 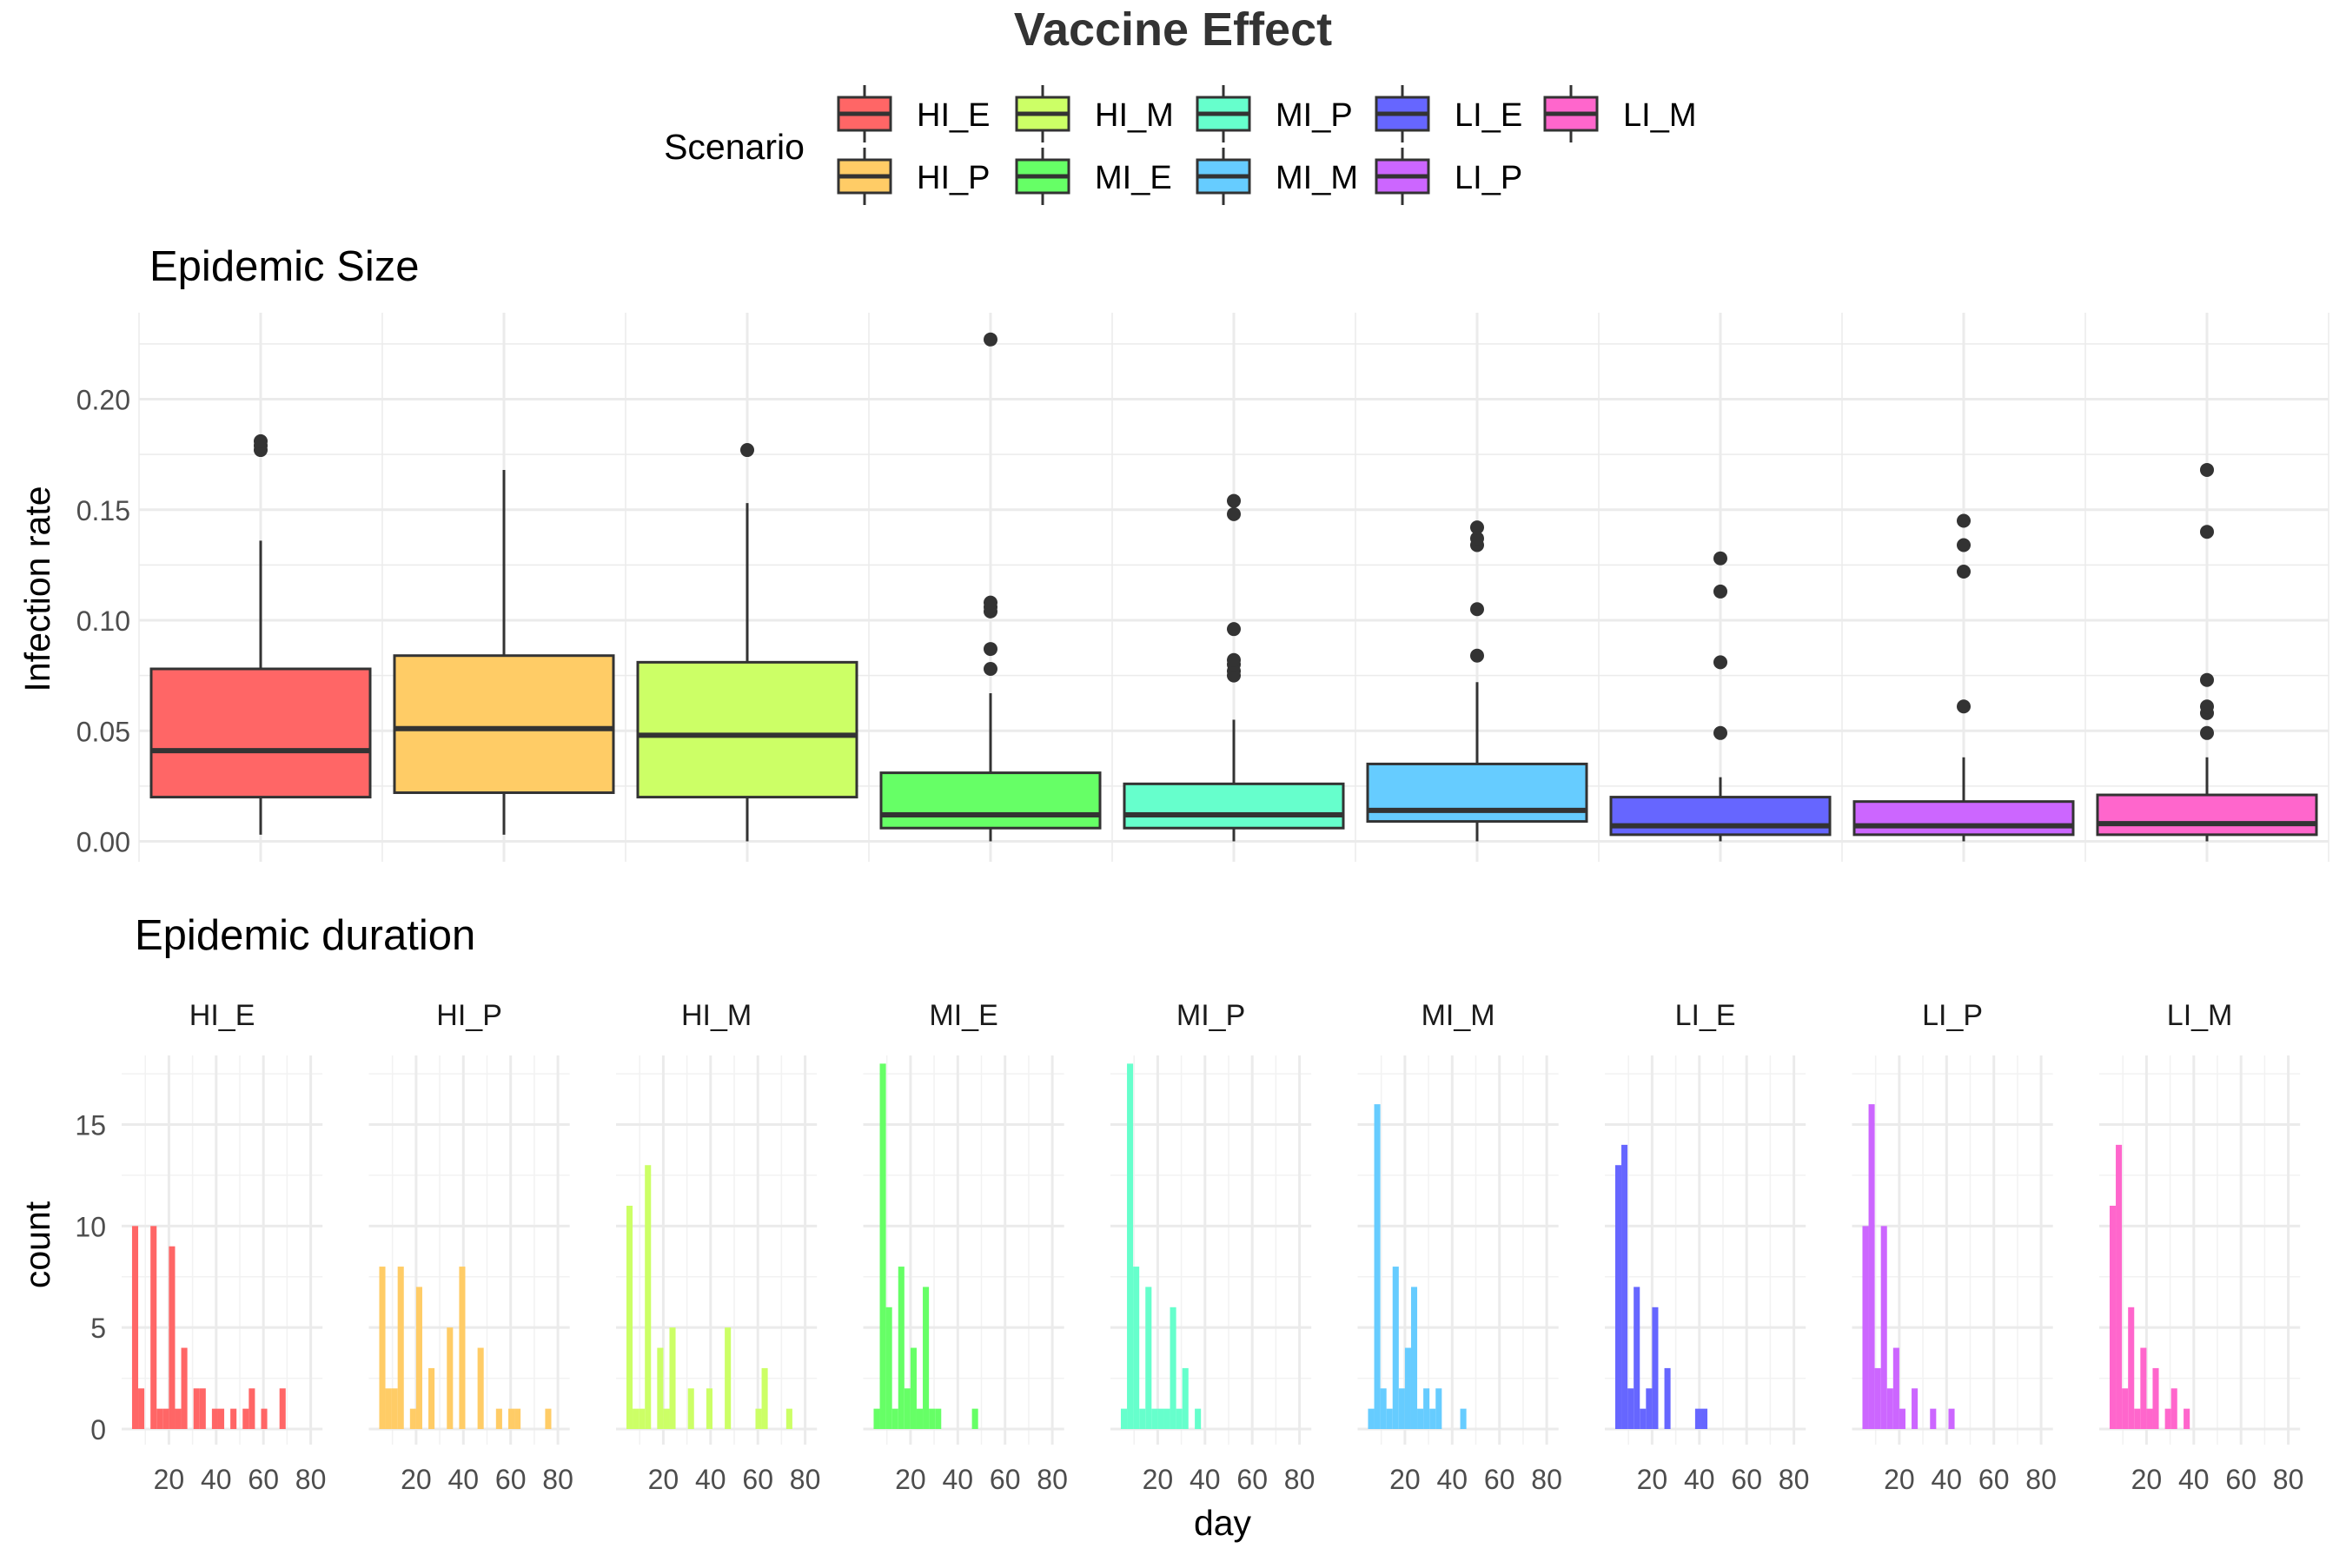 What do you see at coordinates (305, 935) in the screenshot?
I see `histogram-title: Epidemic duration` at bounding box center [305, 935].